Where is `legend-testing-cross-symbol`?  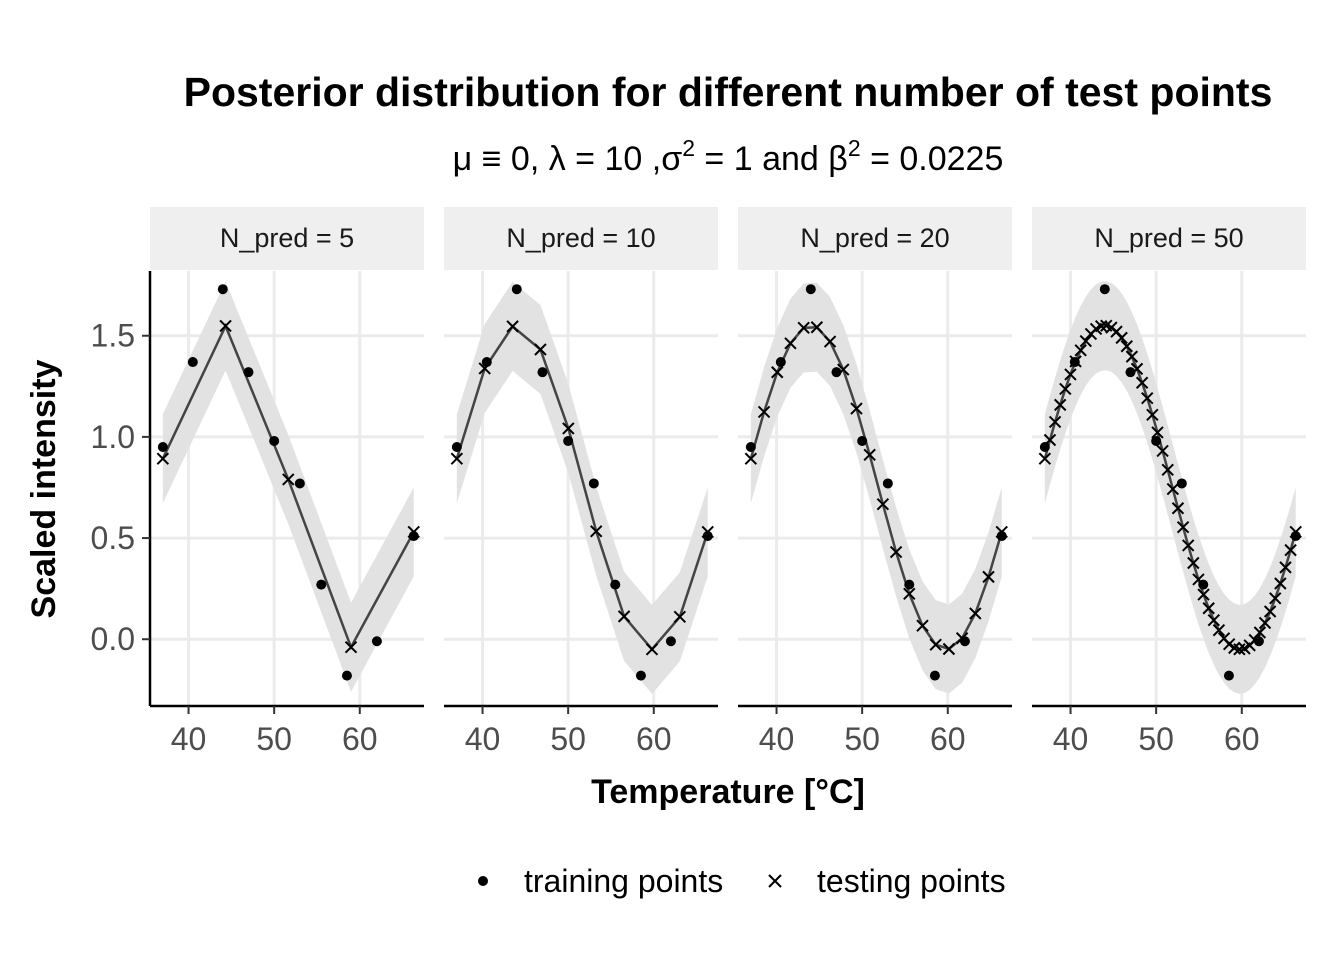 legend-testing-cross-symbol is located at coordinates (775, 881).